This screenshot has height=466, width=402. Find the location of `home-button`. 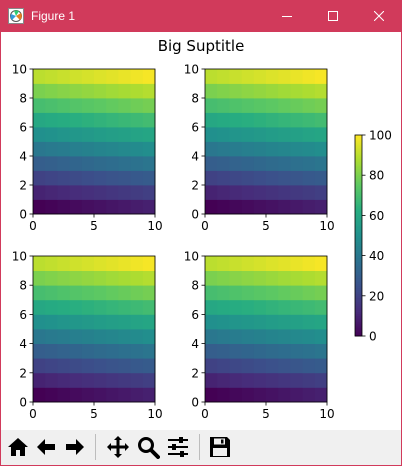

home-button is located at coordinates (18, 447).